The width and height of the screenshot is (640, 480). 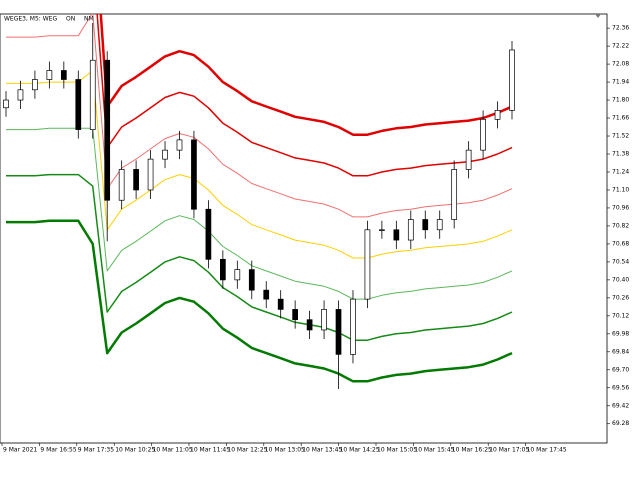 What do you see at coordinates (397, 450) in the screenshot?
I see `x-tick-label: 10 Mar 15:05` at bounding box center [397, 450].